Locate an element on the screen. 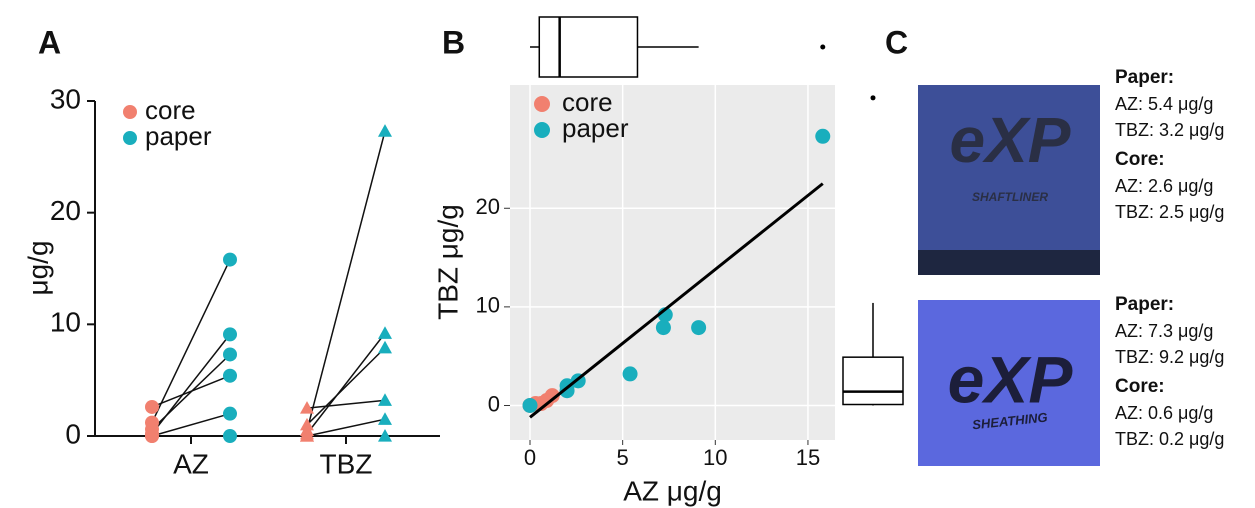 The height and width of the screenshot is (508, 1255). x-tick-label: 15 is located at coordinates (808, 457).